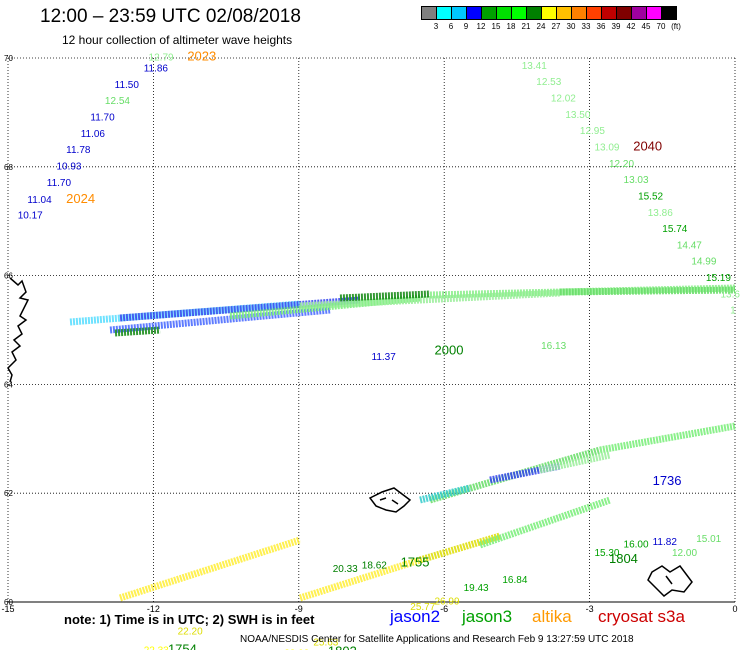 The image size is (740, 650). I want to click on time-label: 1803, so click(342, 646).